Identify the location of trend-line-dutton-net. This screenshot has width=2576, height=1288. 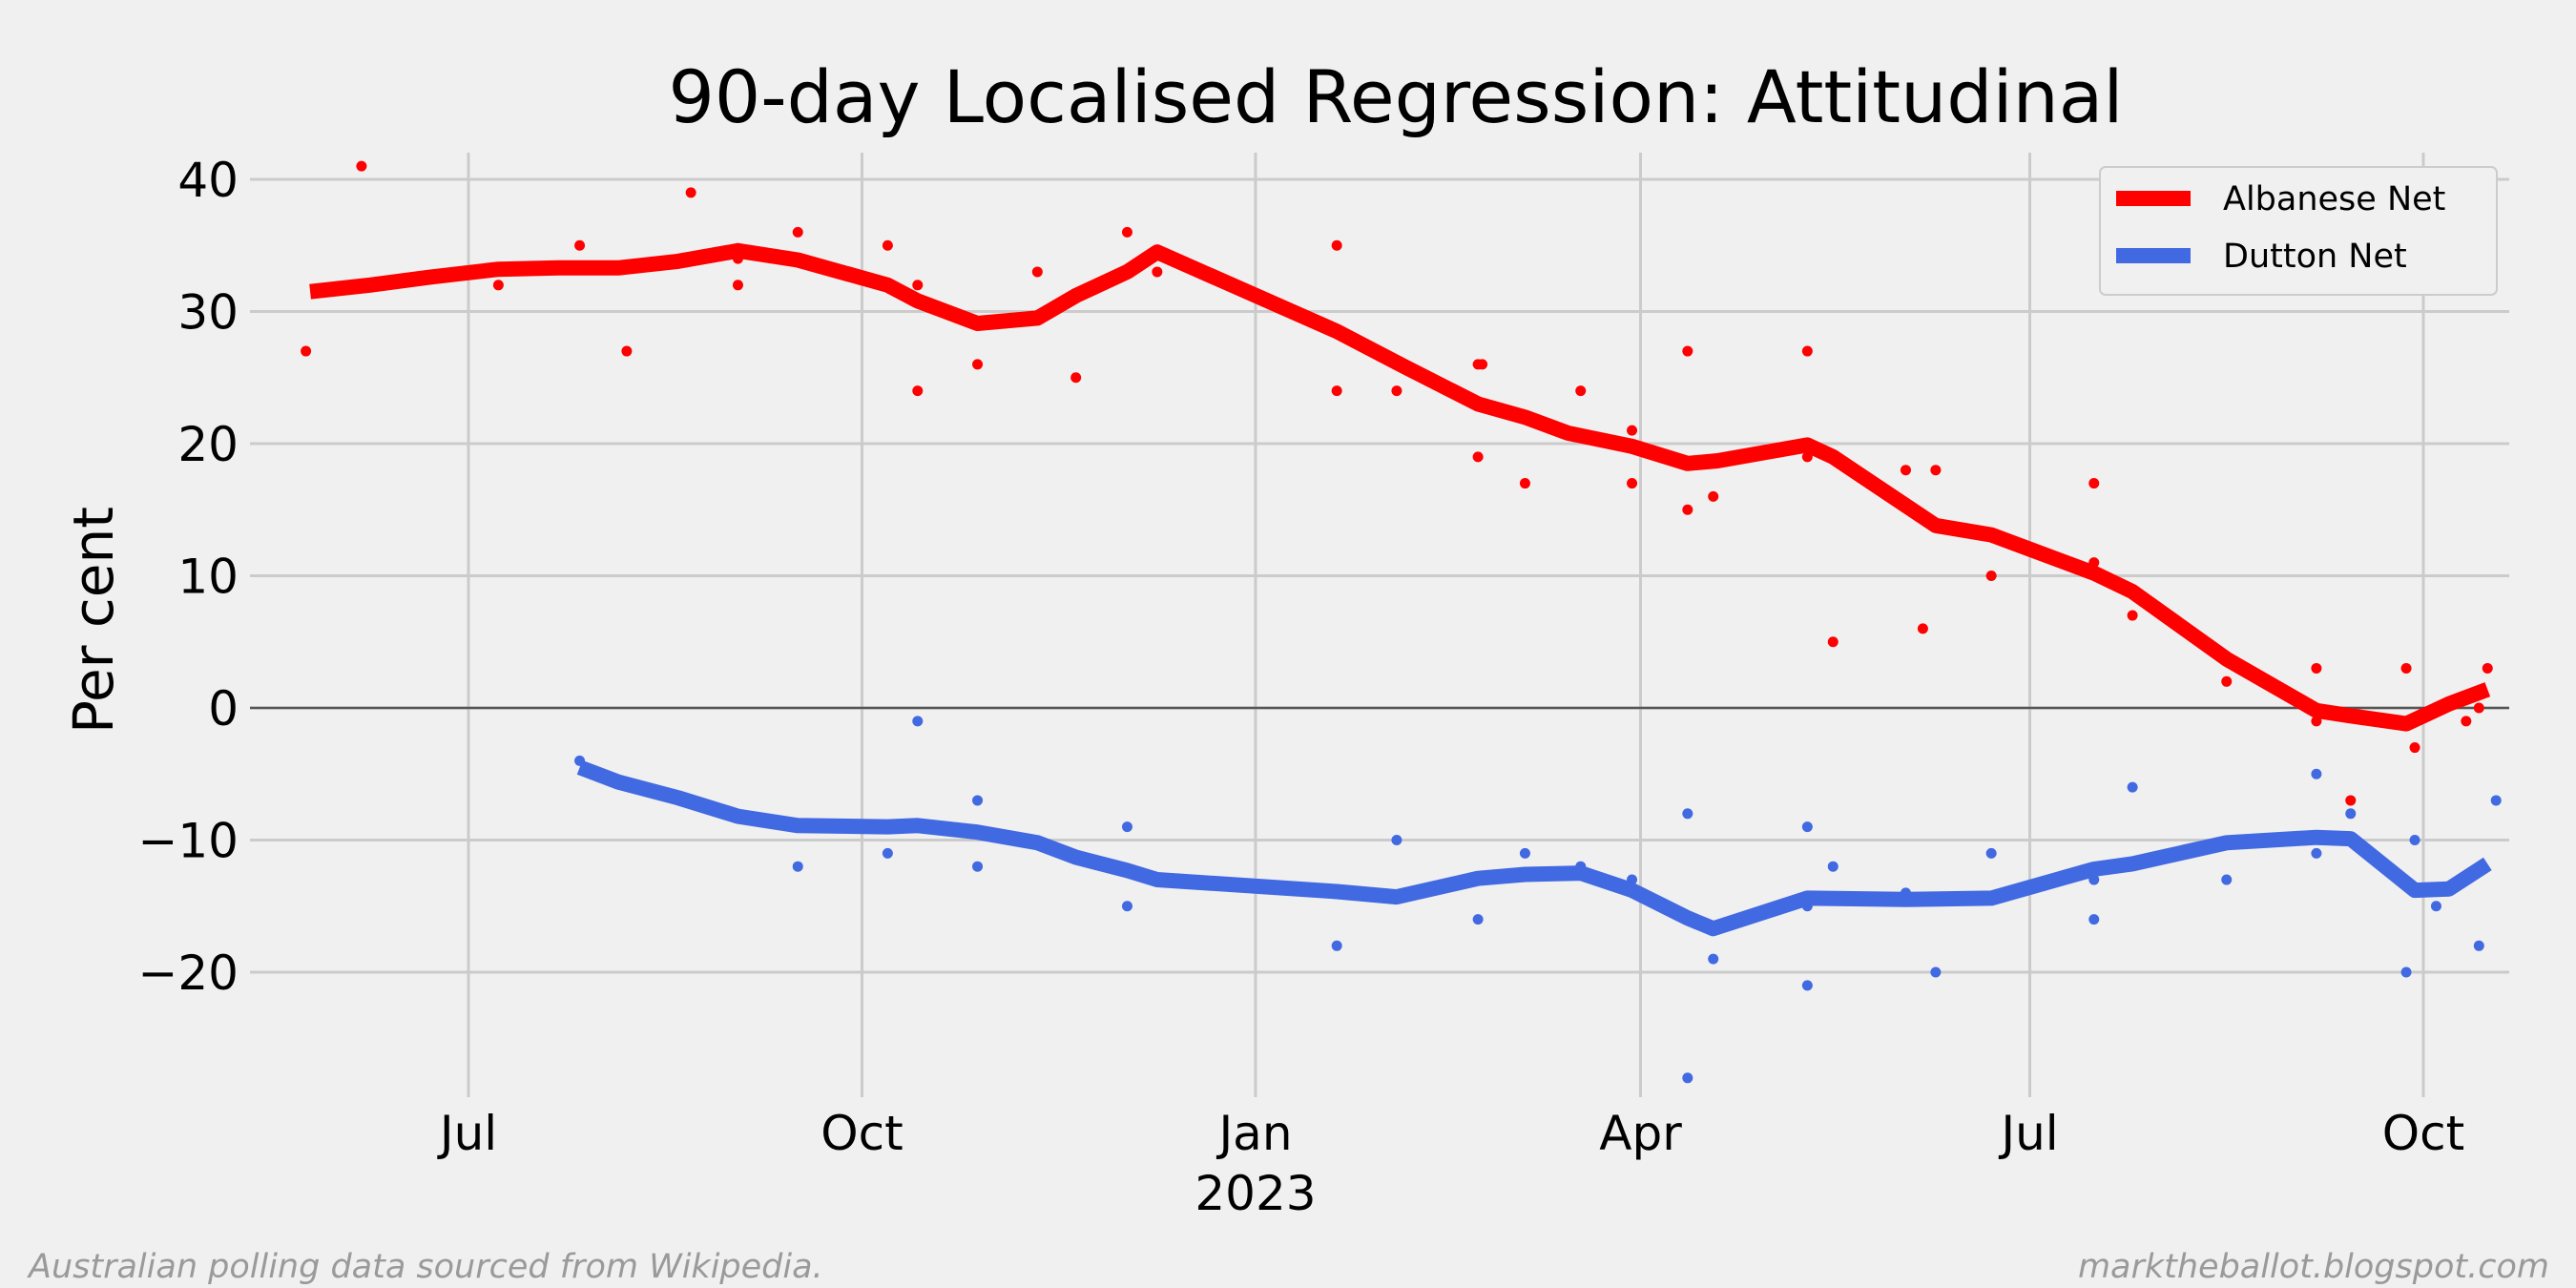
(1534, 848).